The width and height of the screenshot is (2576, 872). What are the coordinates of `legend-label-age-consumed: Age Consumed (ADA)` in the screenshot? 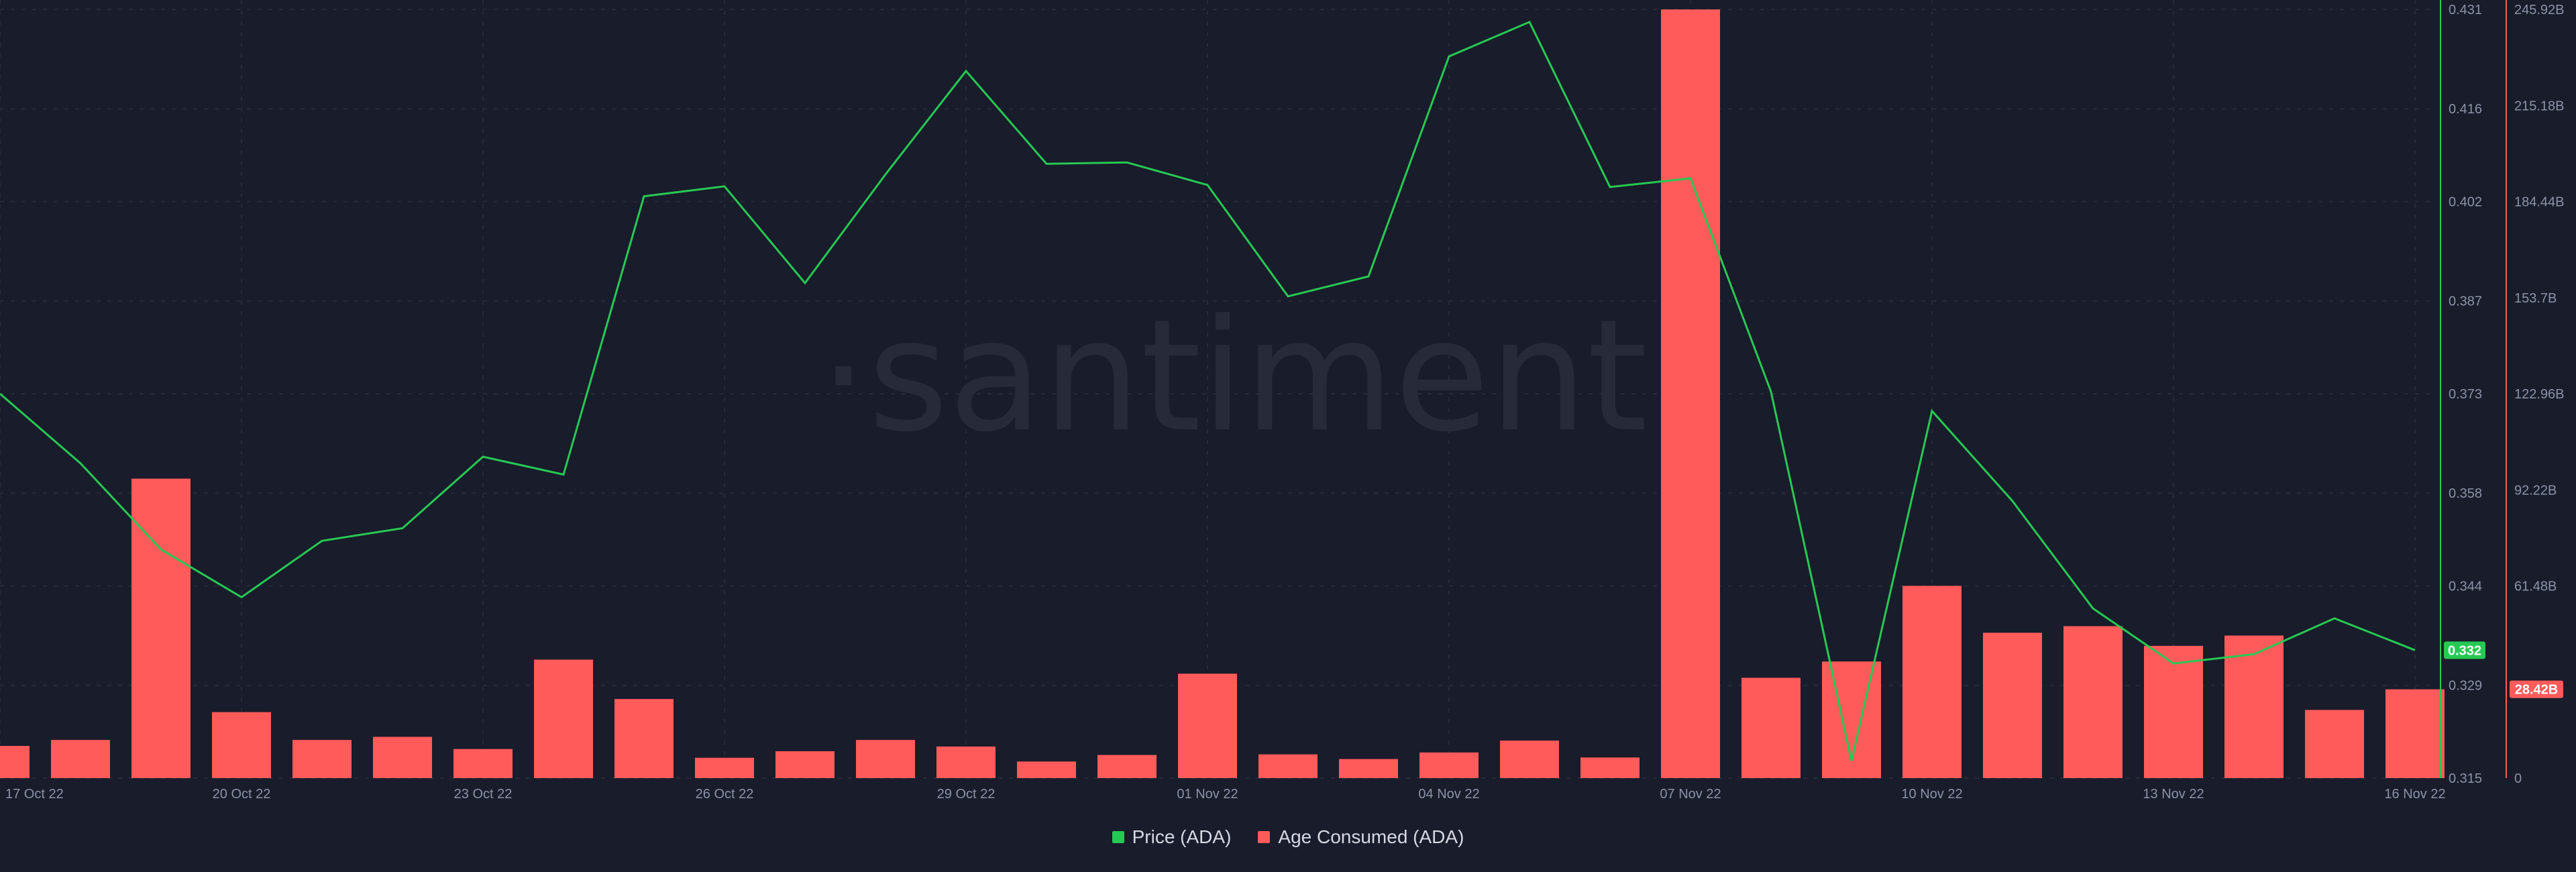 It's located at (1371, 836).